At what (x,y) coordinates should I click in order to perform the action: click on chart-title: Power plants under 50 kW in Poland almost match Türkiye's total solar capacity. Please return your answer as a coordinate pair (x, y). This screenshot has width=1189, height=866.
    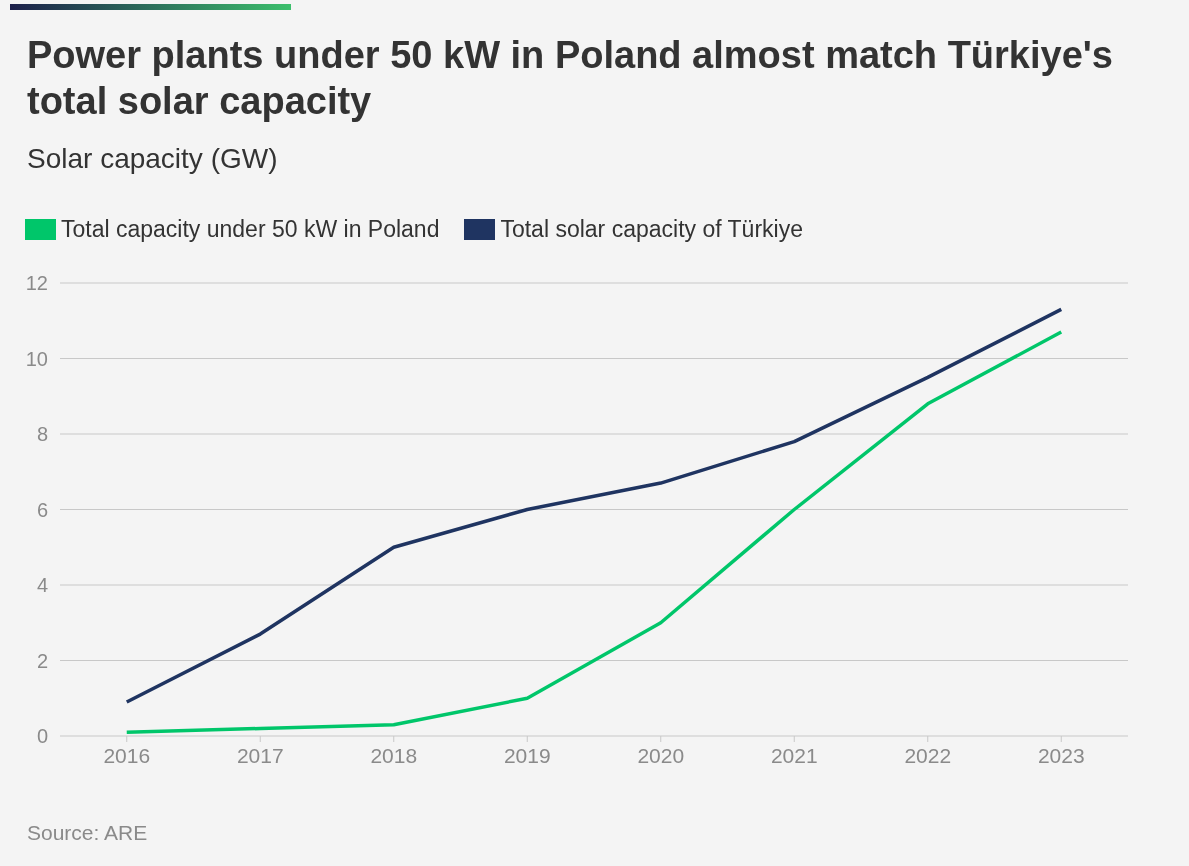
    Looking at the image, I should click on (570, 78).